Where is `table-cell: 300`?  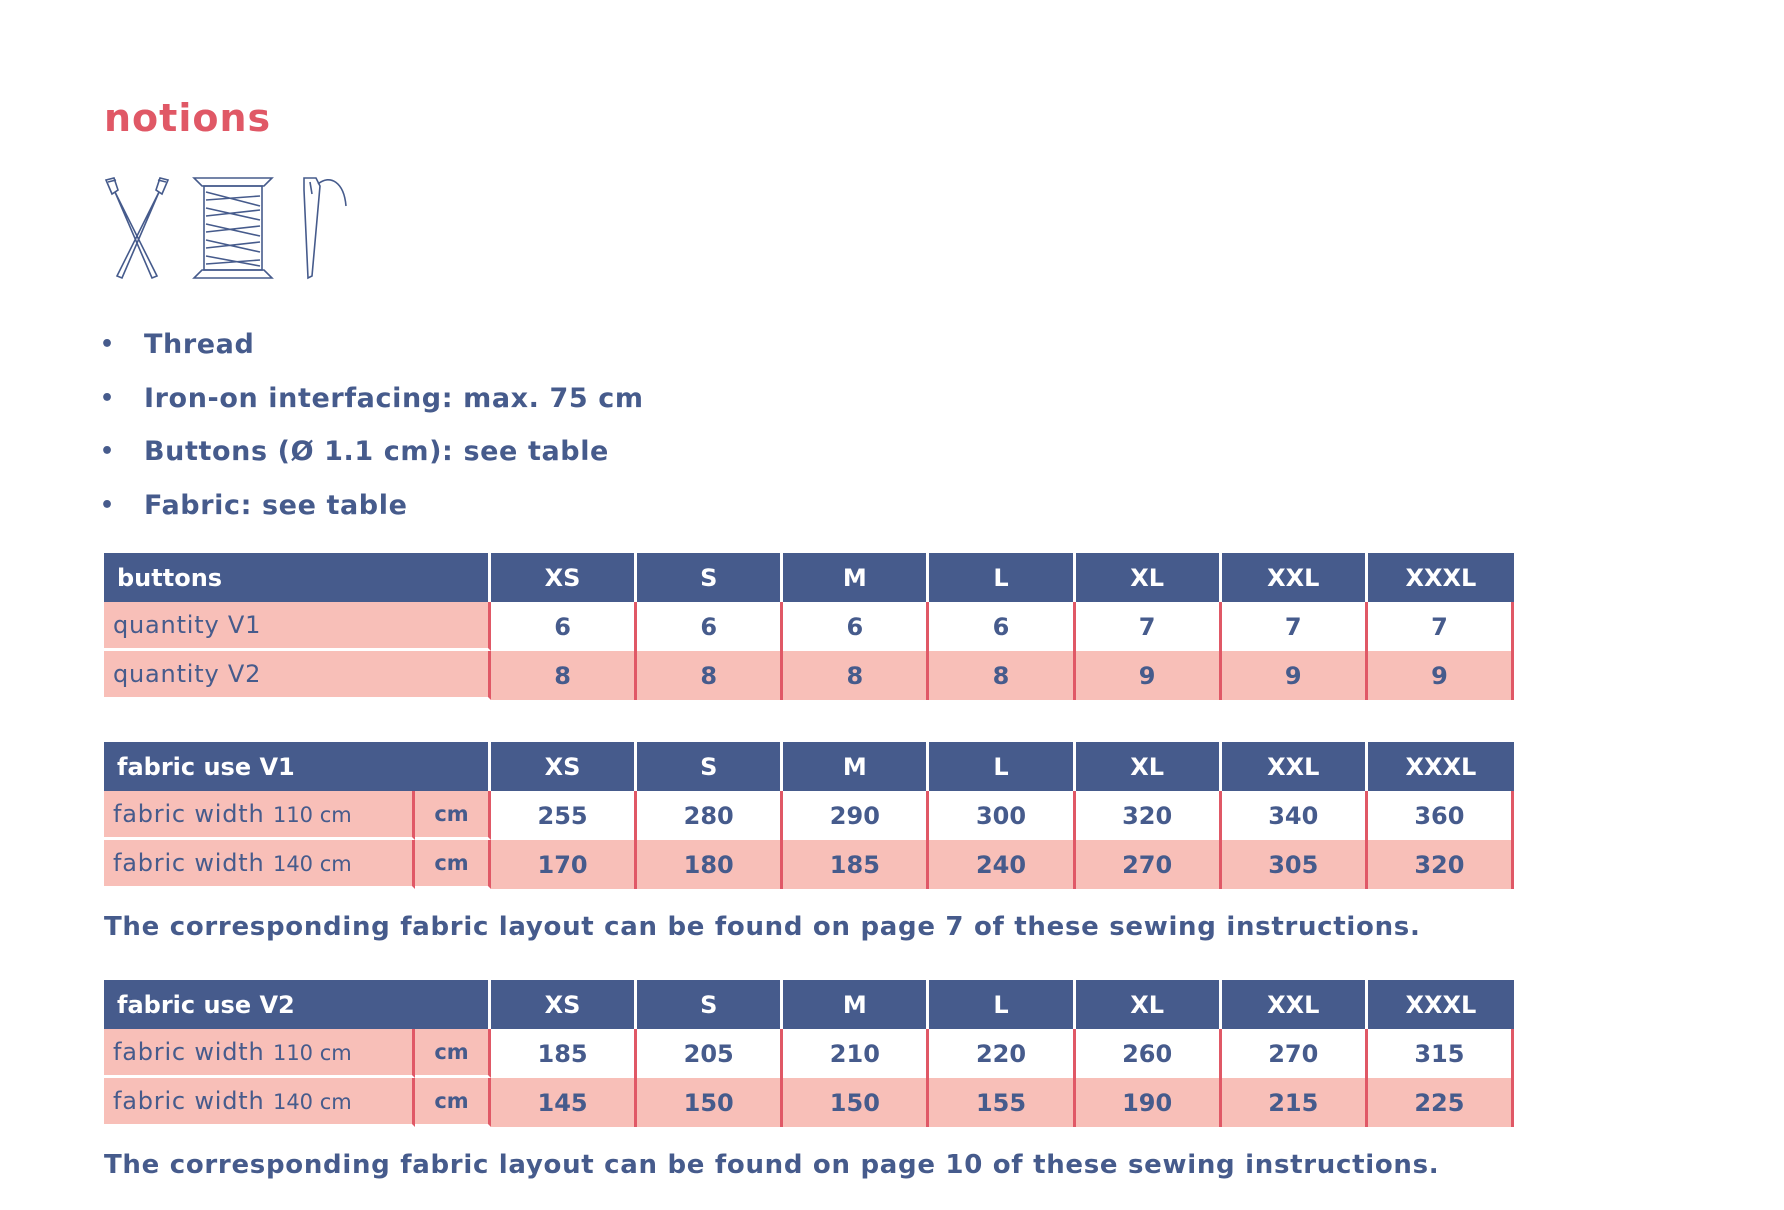 table-cell: 300 is located at coordinates (1002, 815).